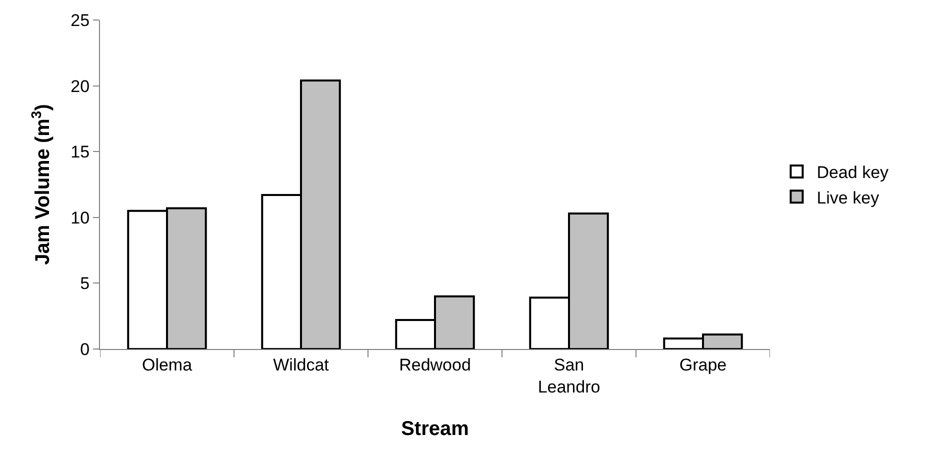 The height and width of the screenshot is (474, 930). Describe the element at coordinates (853, 172) in the screenshot. I see `legend-label: Dead key` at that location.